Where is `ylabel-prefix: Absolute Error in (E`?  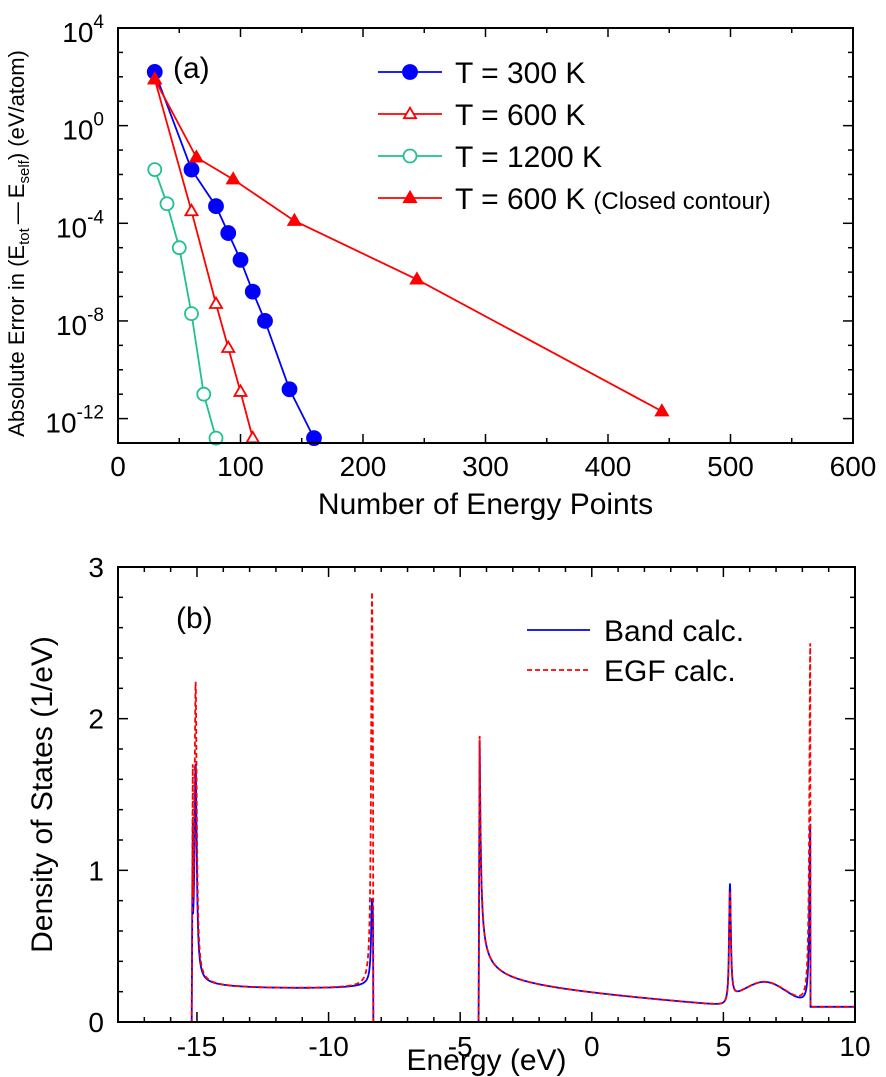
ylabel-prefix: Absolute Error in (E is located at coordinates (16, 341).